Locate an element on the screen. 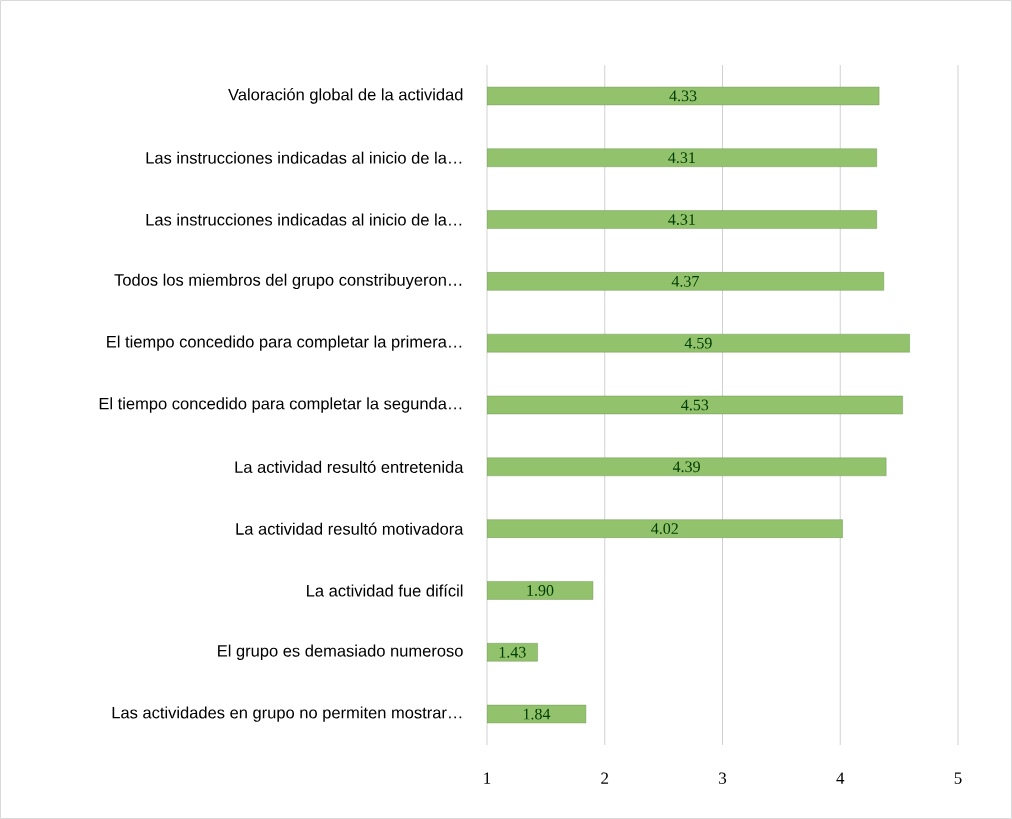 The width and height of the screenshot is (1012, 819). data-label: 4.33 is located at coordinates (683, 96).